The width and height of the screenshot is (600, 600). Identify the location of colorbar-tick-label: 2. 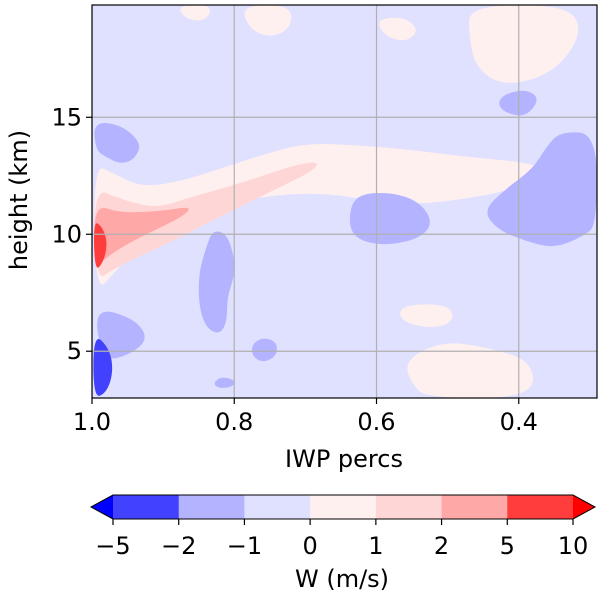
(441, 546).